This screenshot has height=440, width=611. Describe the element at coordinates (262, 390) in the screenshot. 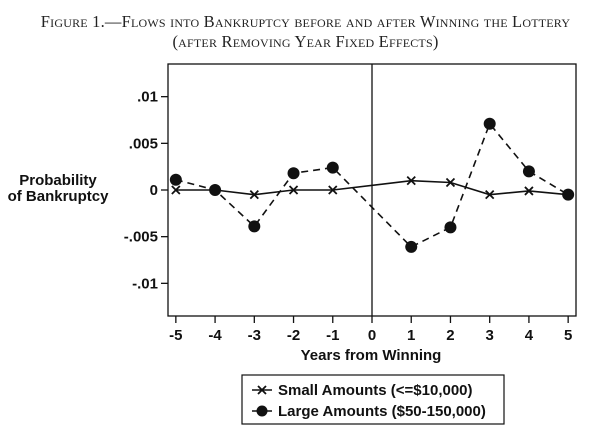

I see `legend-small-marker` at that location.